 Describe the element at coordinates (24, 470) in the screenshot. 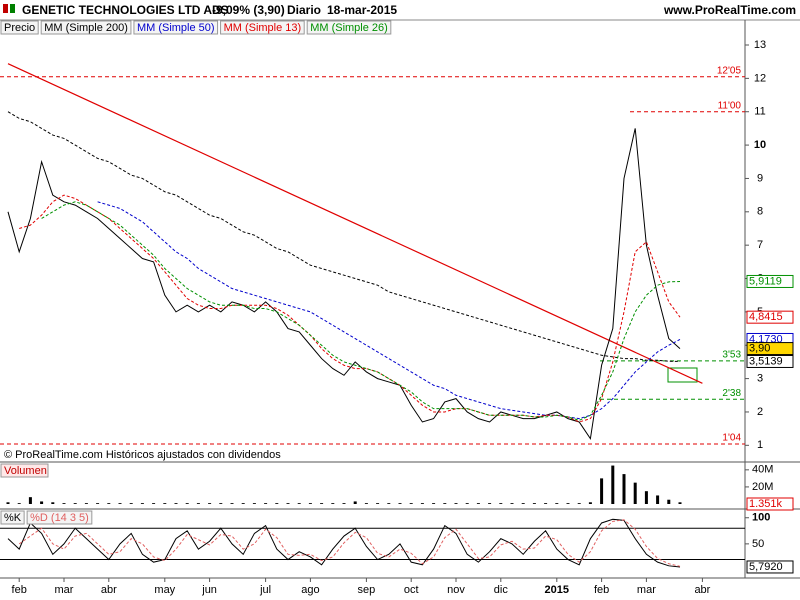

I see `label-box` at that location.